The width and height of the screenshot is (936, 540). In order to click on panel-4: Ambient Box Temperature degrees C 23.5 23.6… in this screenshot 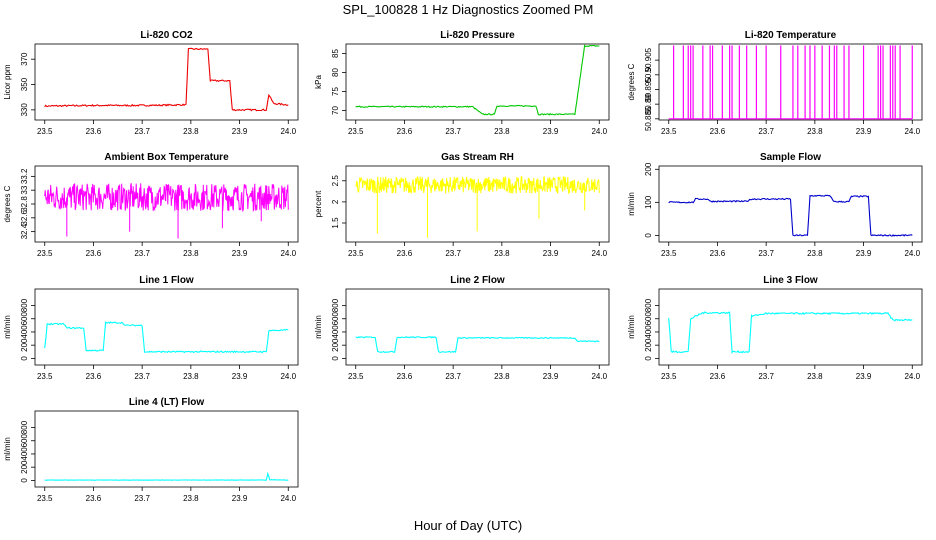, I will do `click(151, 205)`.